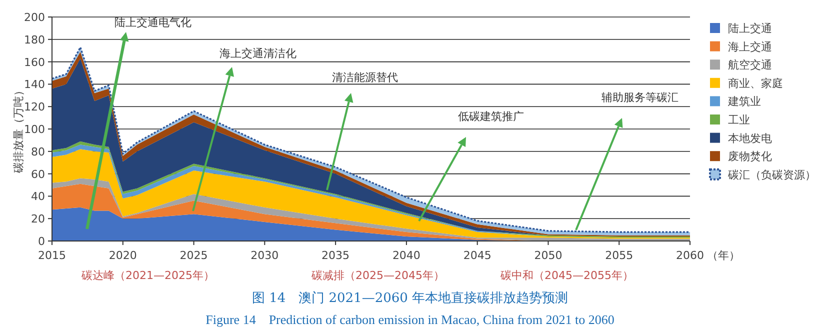 Image resolution: width=820 pixels, height=331 pixels. What do you see at coordinates (34, 17) in the screenshot?
I see `y-tick-label: 200` at bounding box center [34, 17].